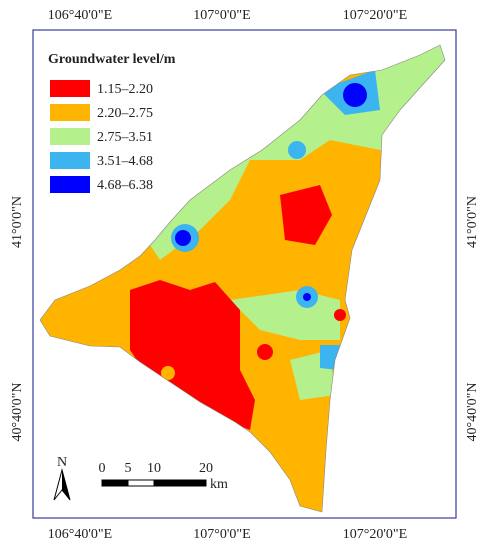  Describe the element at coordinates (375, 15) in the screenshot. I see `top-coordinate: 107°20'0"E` at that location.